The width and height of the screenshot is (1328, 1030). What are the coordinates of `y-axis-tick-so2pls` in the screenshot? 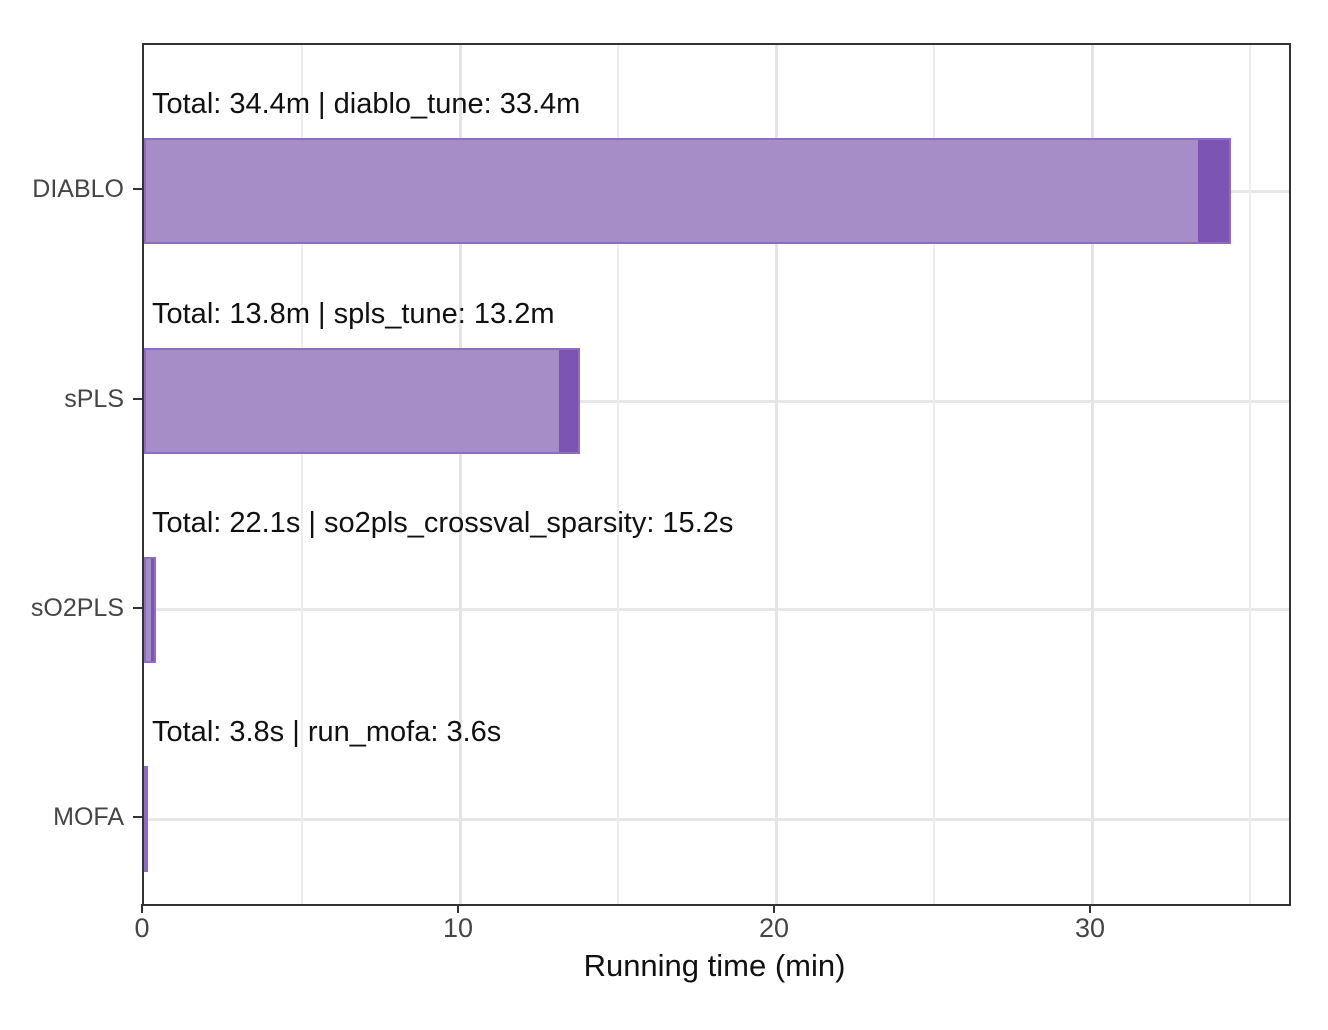 It's located at (137, 607).